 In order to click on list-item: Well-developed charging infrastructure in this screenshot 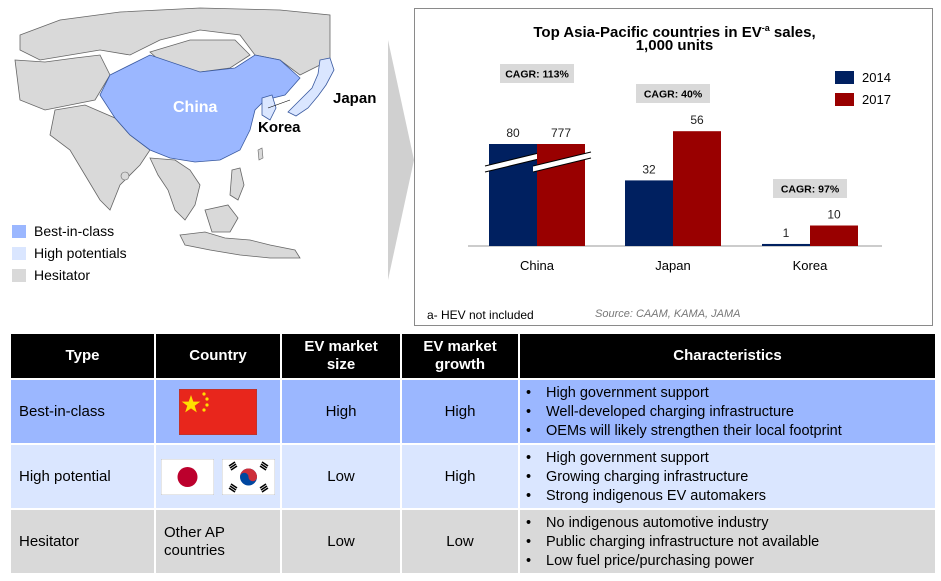, I will do `click(730, 412)`.